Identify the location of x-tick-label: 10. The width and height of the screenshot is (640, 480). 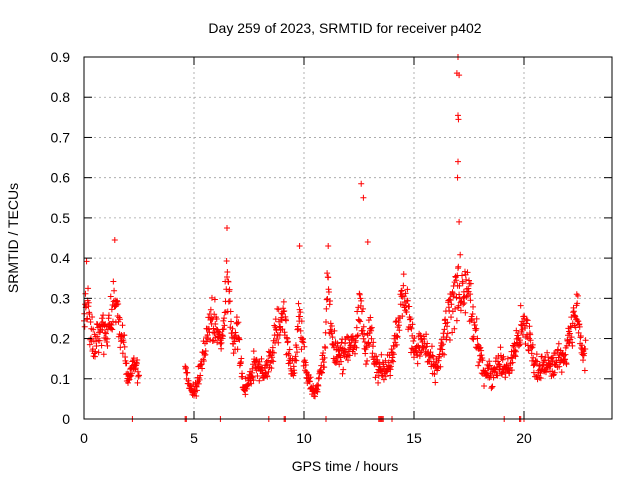
(304, 438).